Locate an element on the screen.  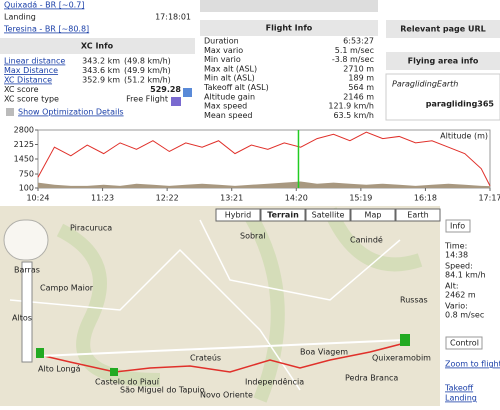
y-tick-label: 100 is located at coordinates (26, 188).